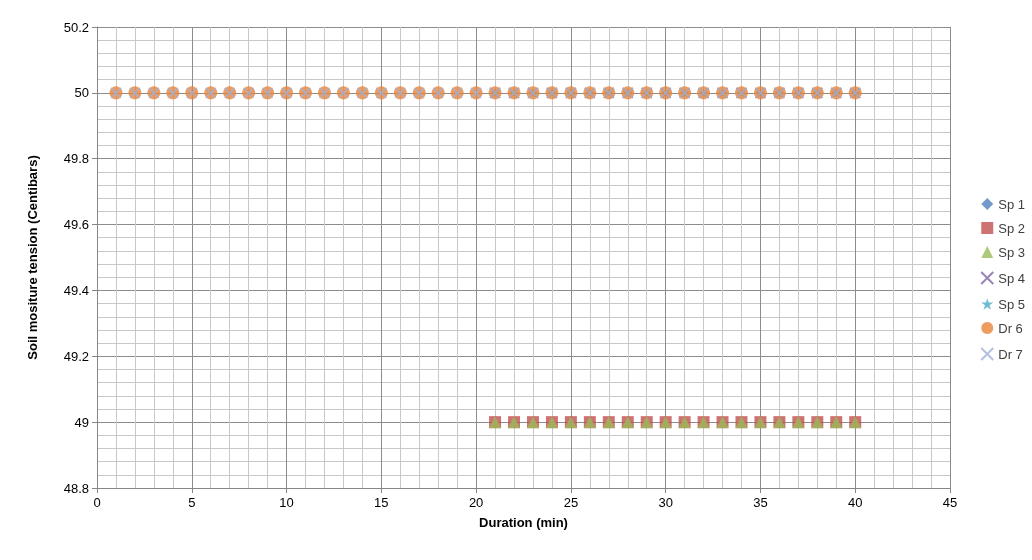  Describe the element at coordinates (76, 488) in the screenshot. I see `y-tick-label: 48.8` at that location.